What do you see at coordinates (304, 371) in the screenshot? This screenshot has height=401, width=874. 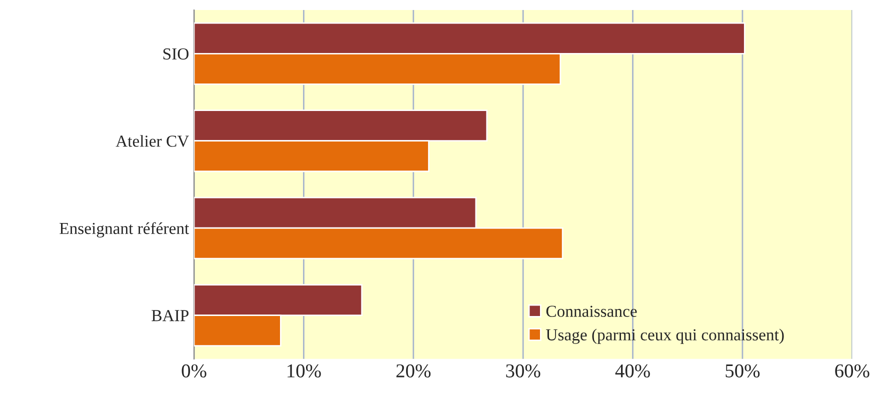 I see `x-tick-label: 10%` at bounding box center [304, 371].